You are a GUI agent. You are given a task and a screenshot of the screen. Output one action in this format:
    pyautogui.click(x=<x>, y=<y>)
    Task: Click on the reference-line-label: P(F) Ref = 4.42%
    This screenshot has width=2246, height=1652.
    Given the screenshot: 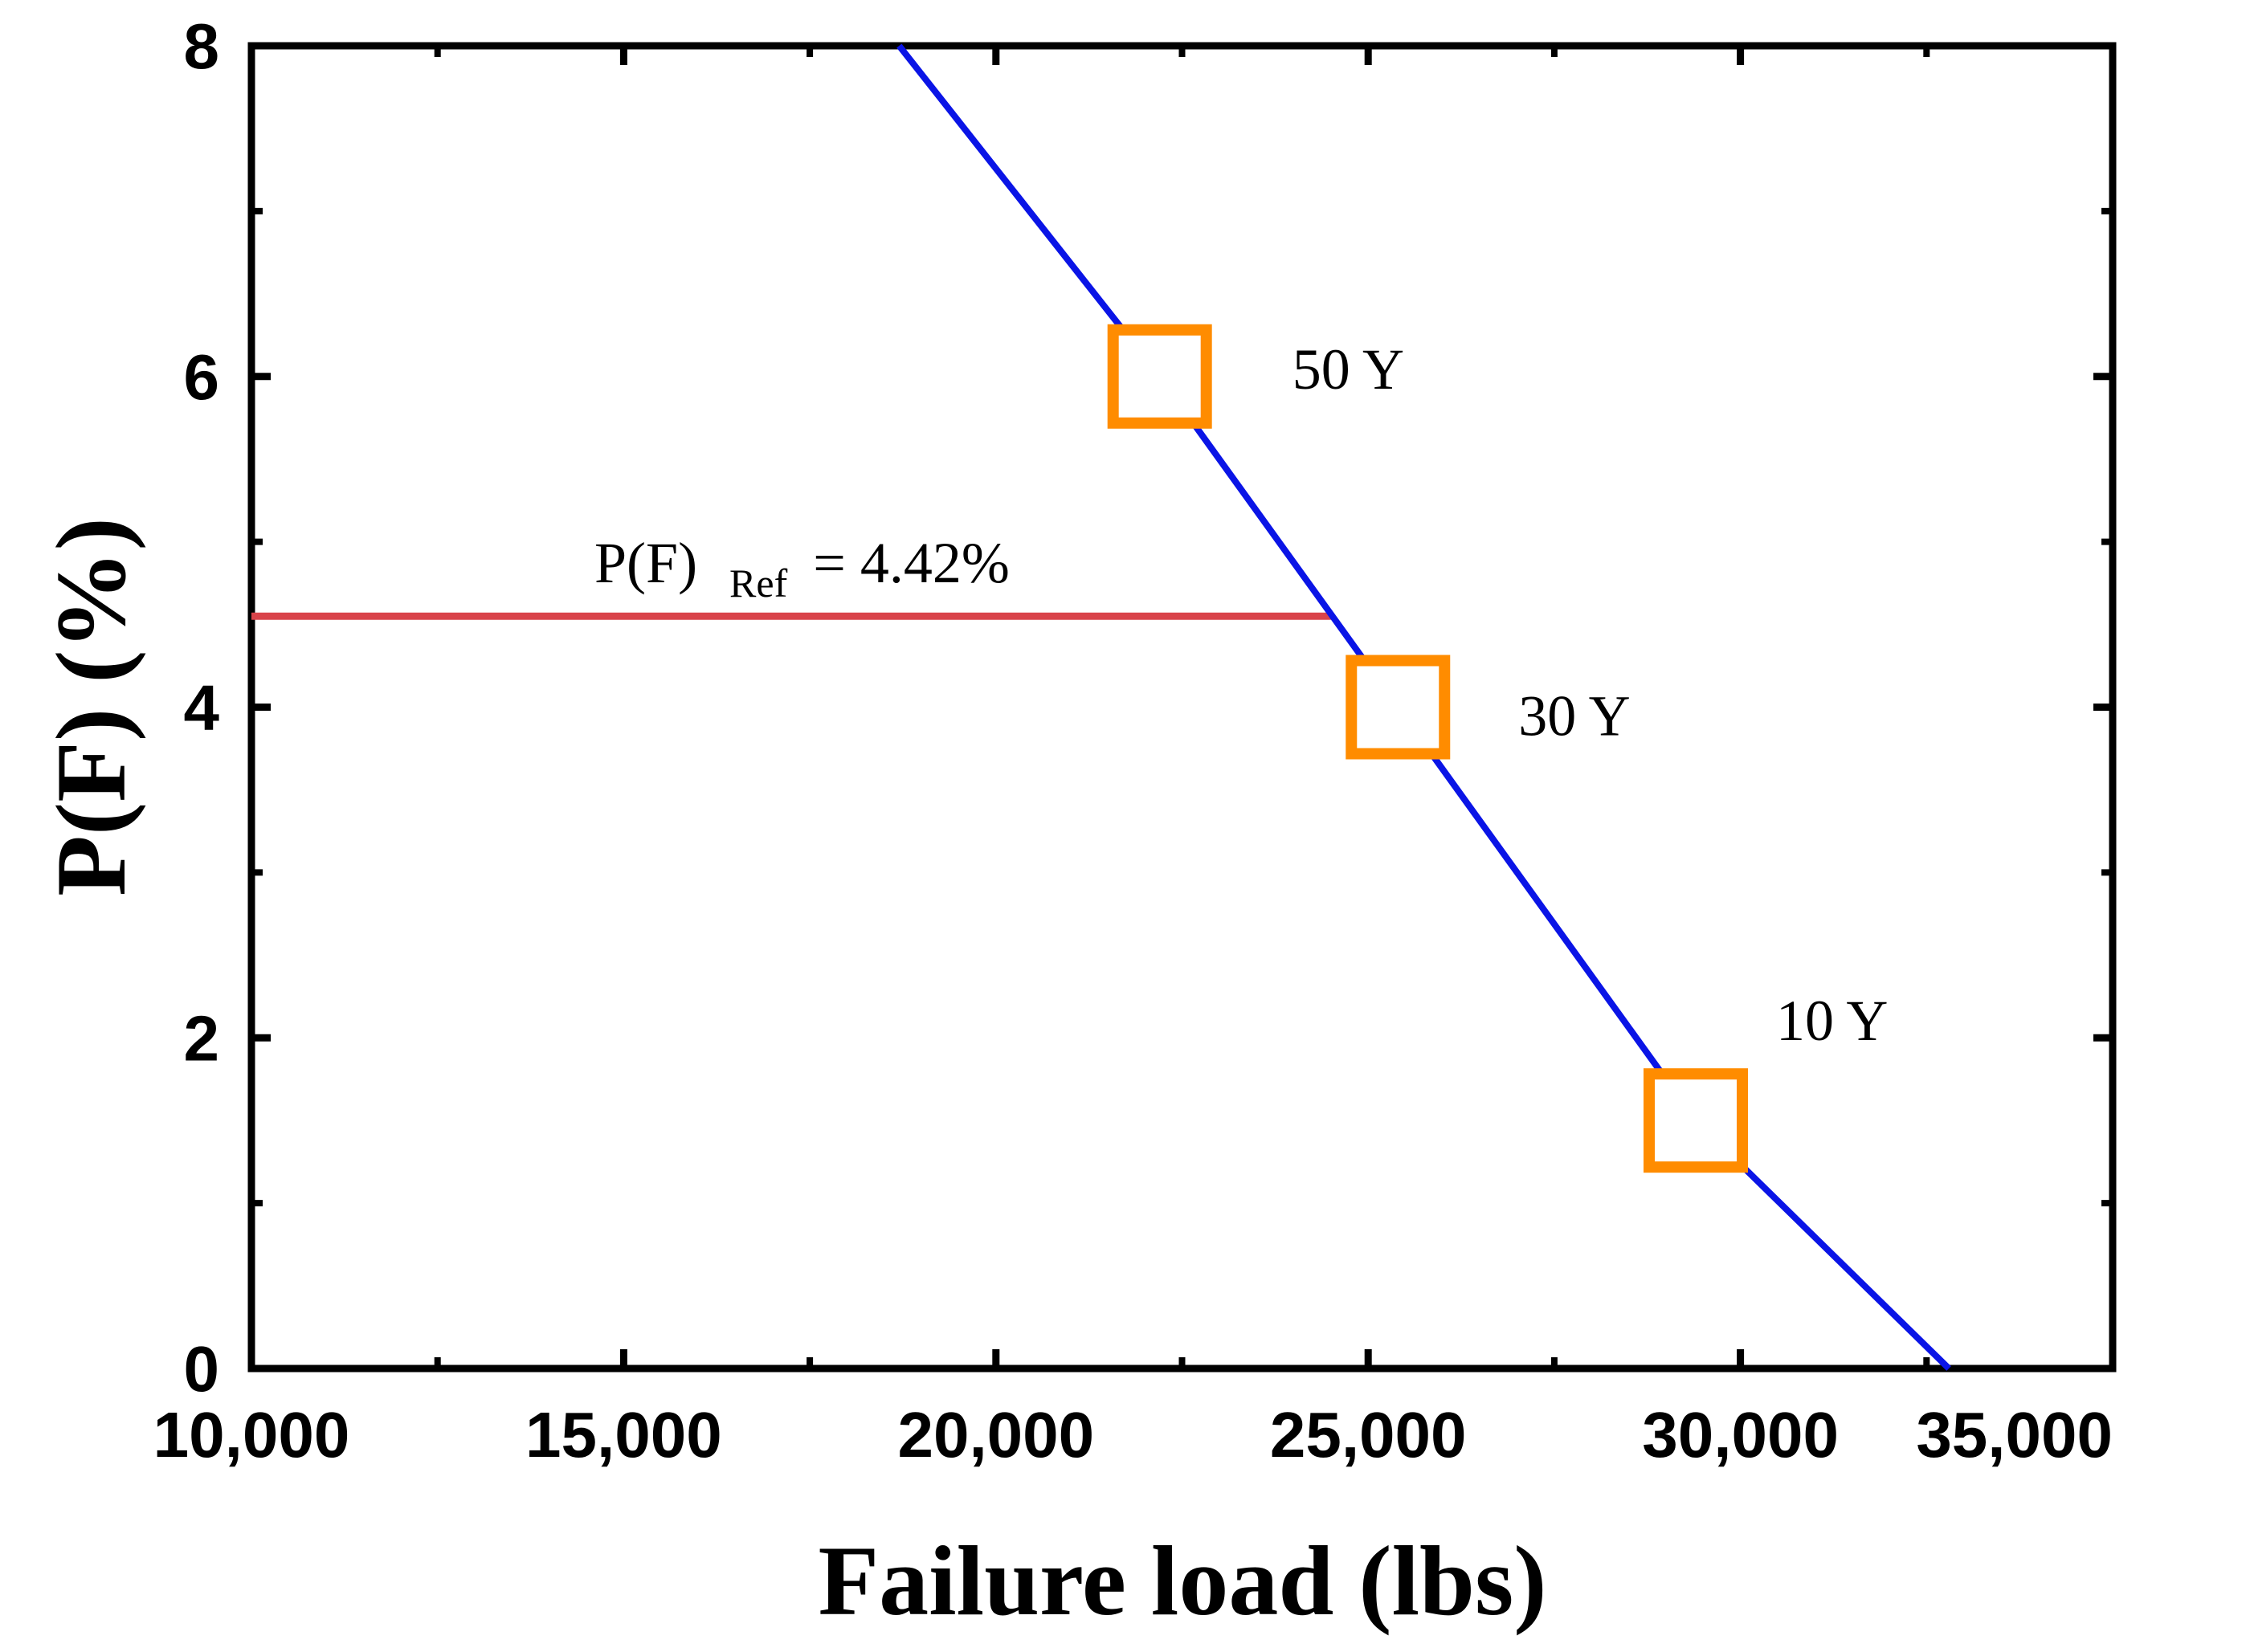 What is the action you would take?
    pyautogui.click(x=802, y=570)
    